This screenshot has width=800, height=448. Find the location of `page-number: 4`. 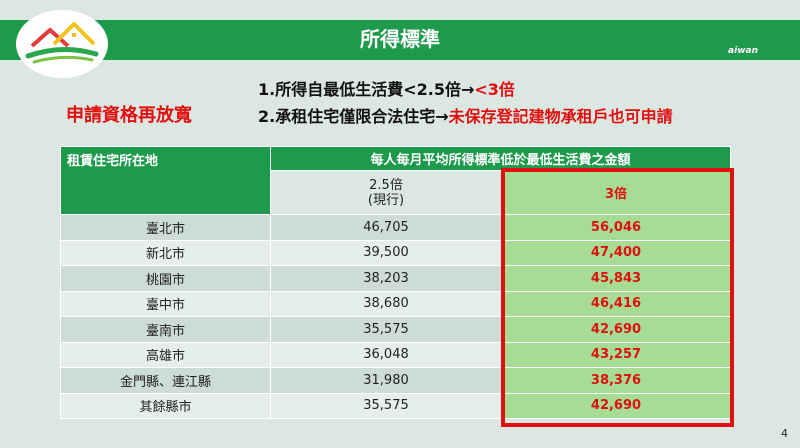

page-number: 4 is located at coordinates (784, 433).